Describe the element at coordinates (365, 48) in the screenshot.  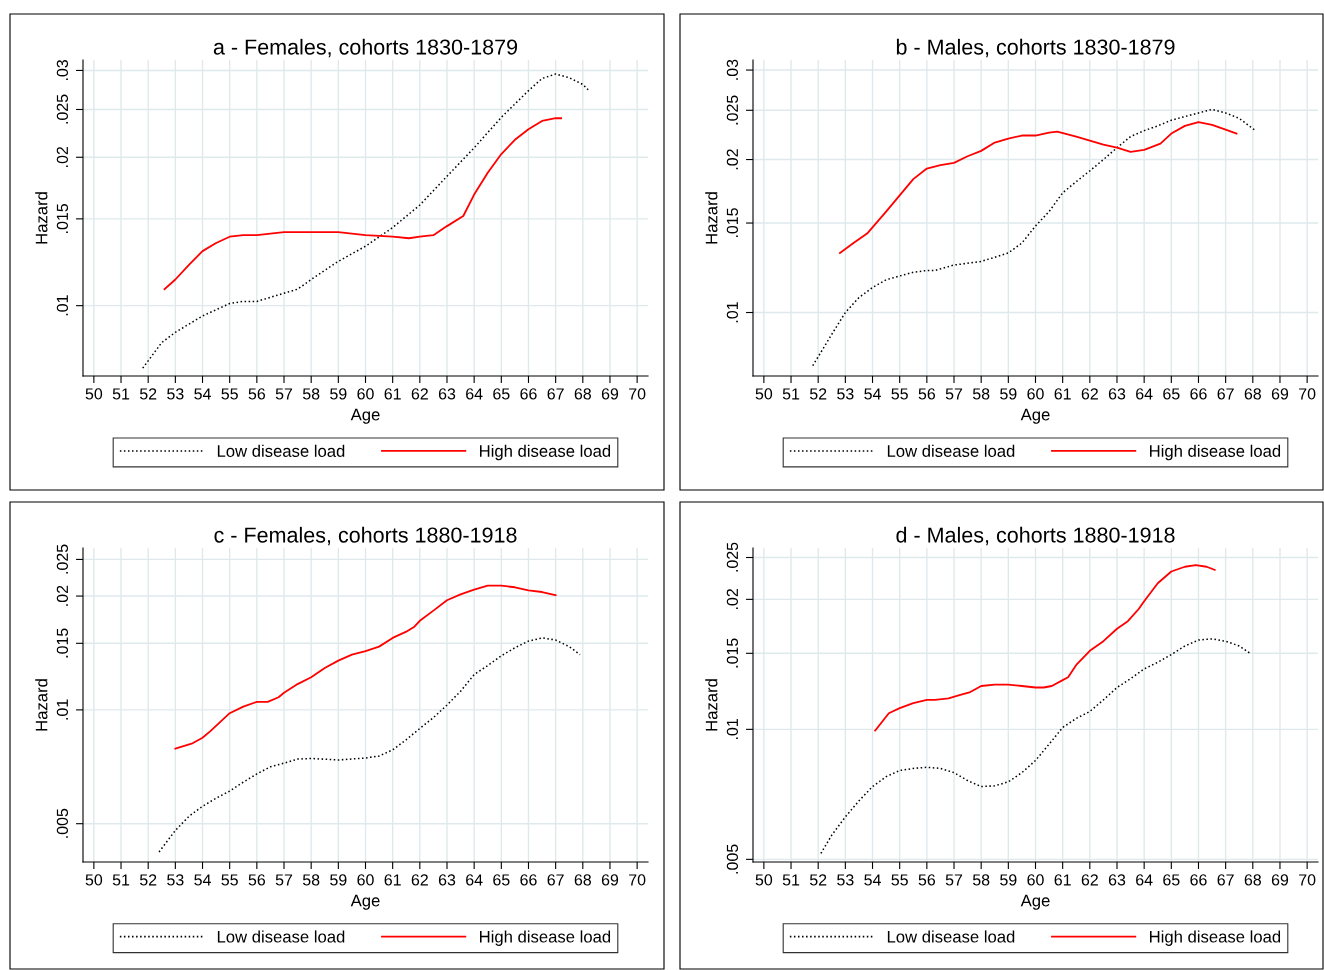
I see `chart-title: a - Females, cohorts 1830-1879` at that location.